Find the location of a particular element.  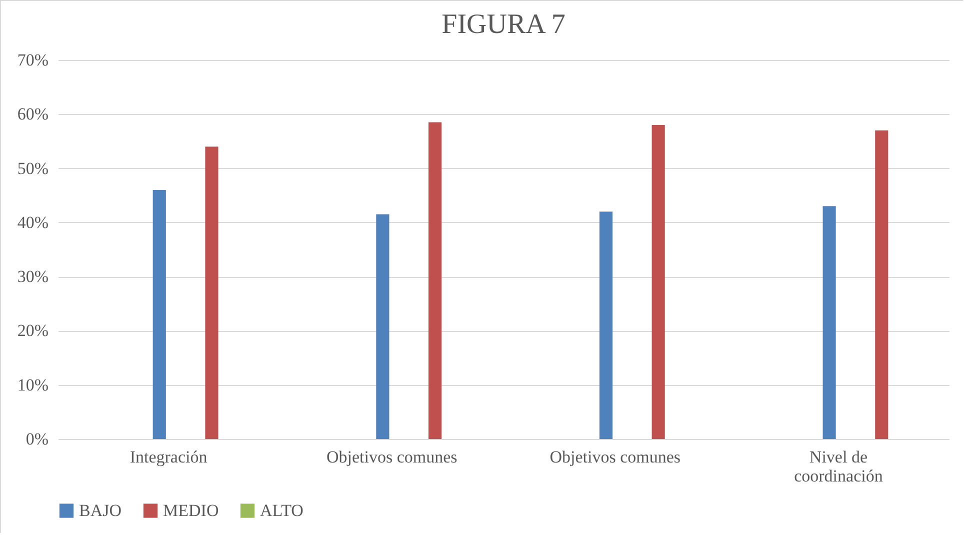

y-tick-label: 60% is located at coordinates (32, 114).